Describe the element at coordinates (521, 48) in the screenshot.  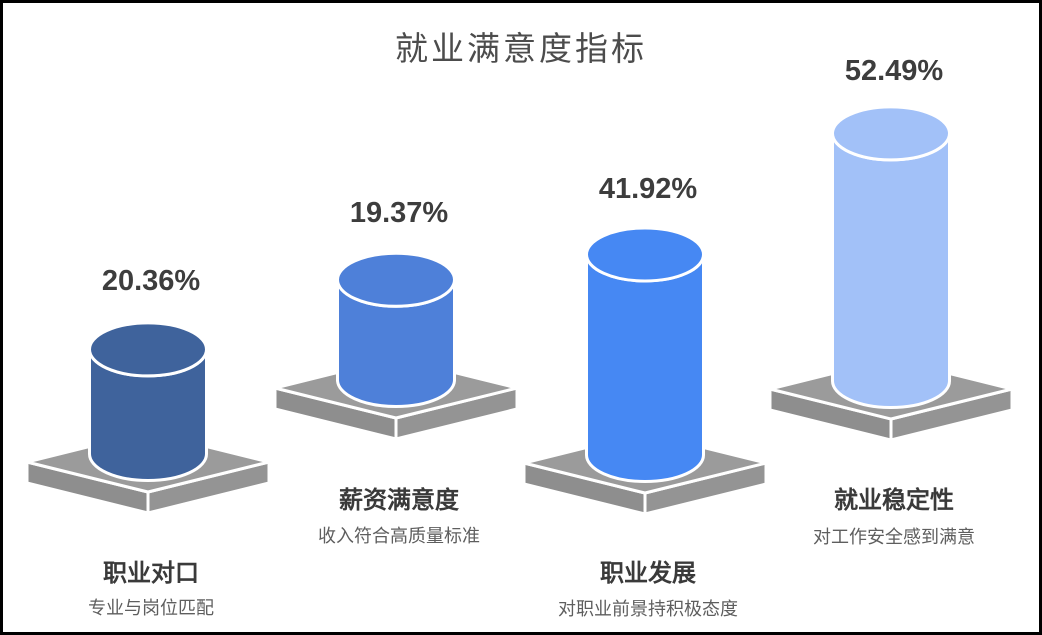
I see `chart-title: 就业满意度指标` at that location.